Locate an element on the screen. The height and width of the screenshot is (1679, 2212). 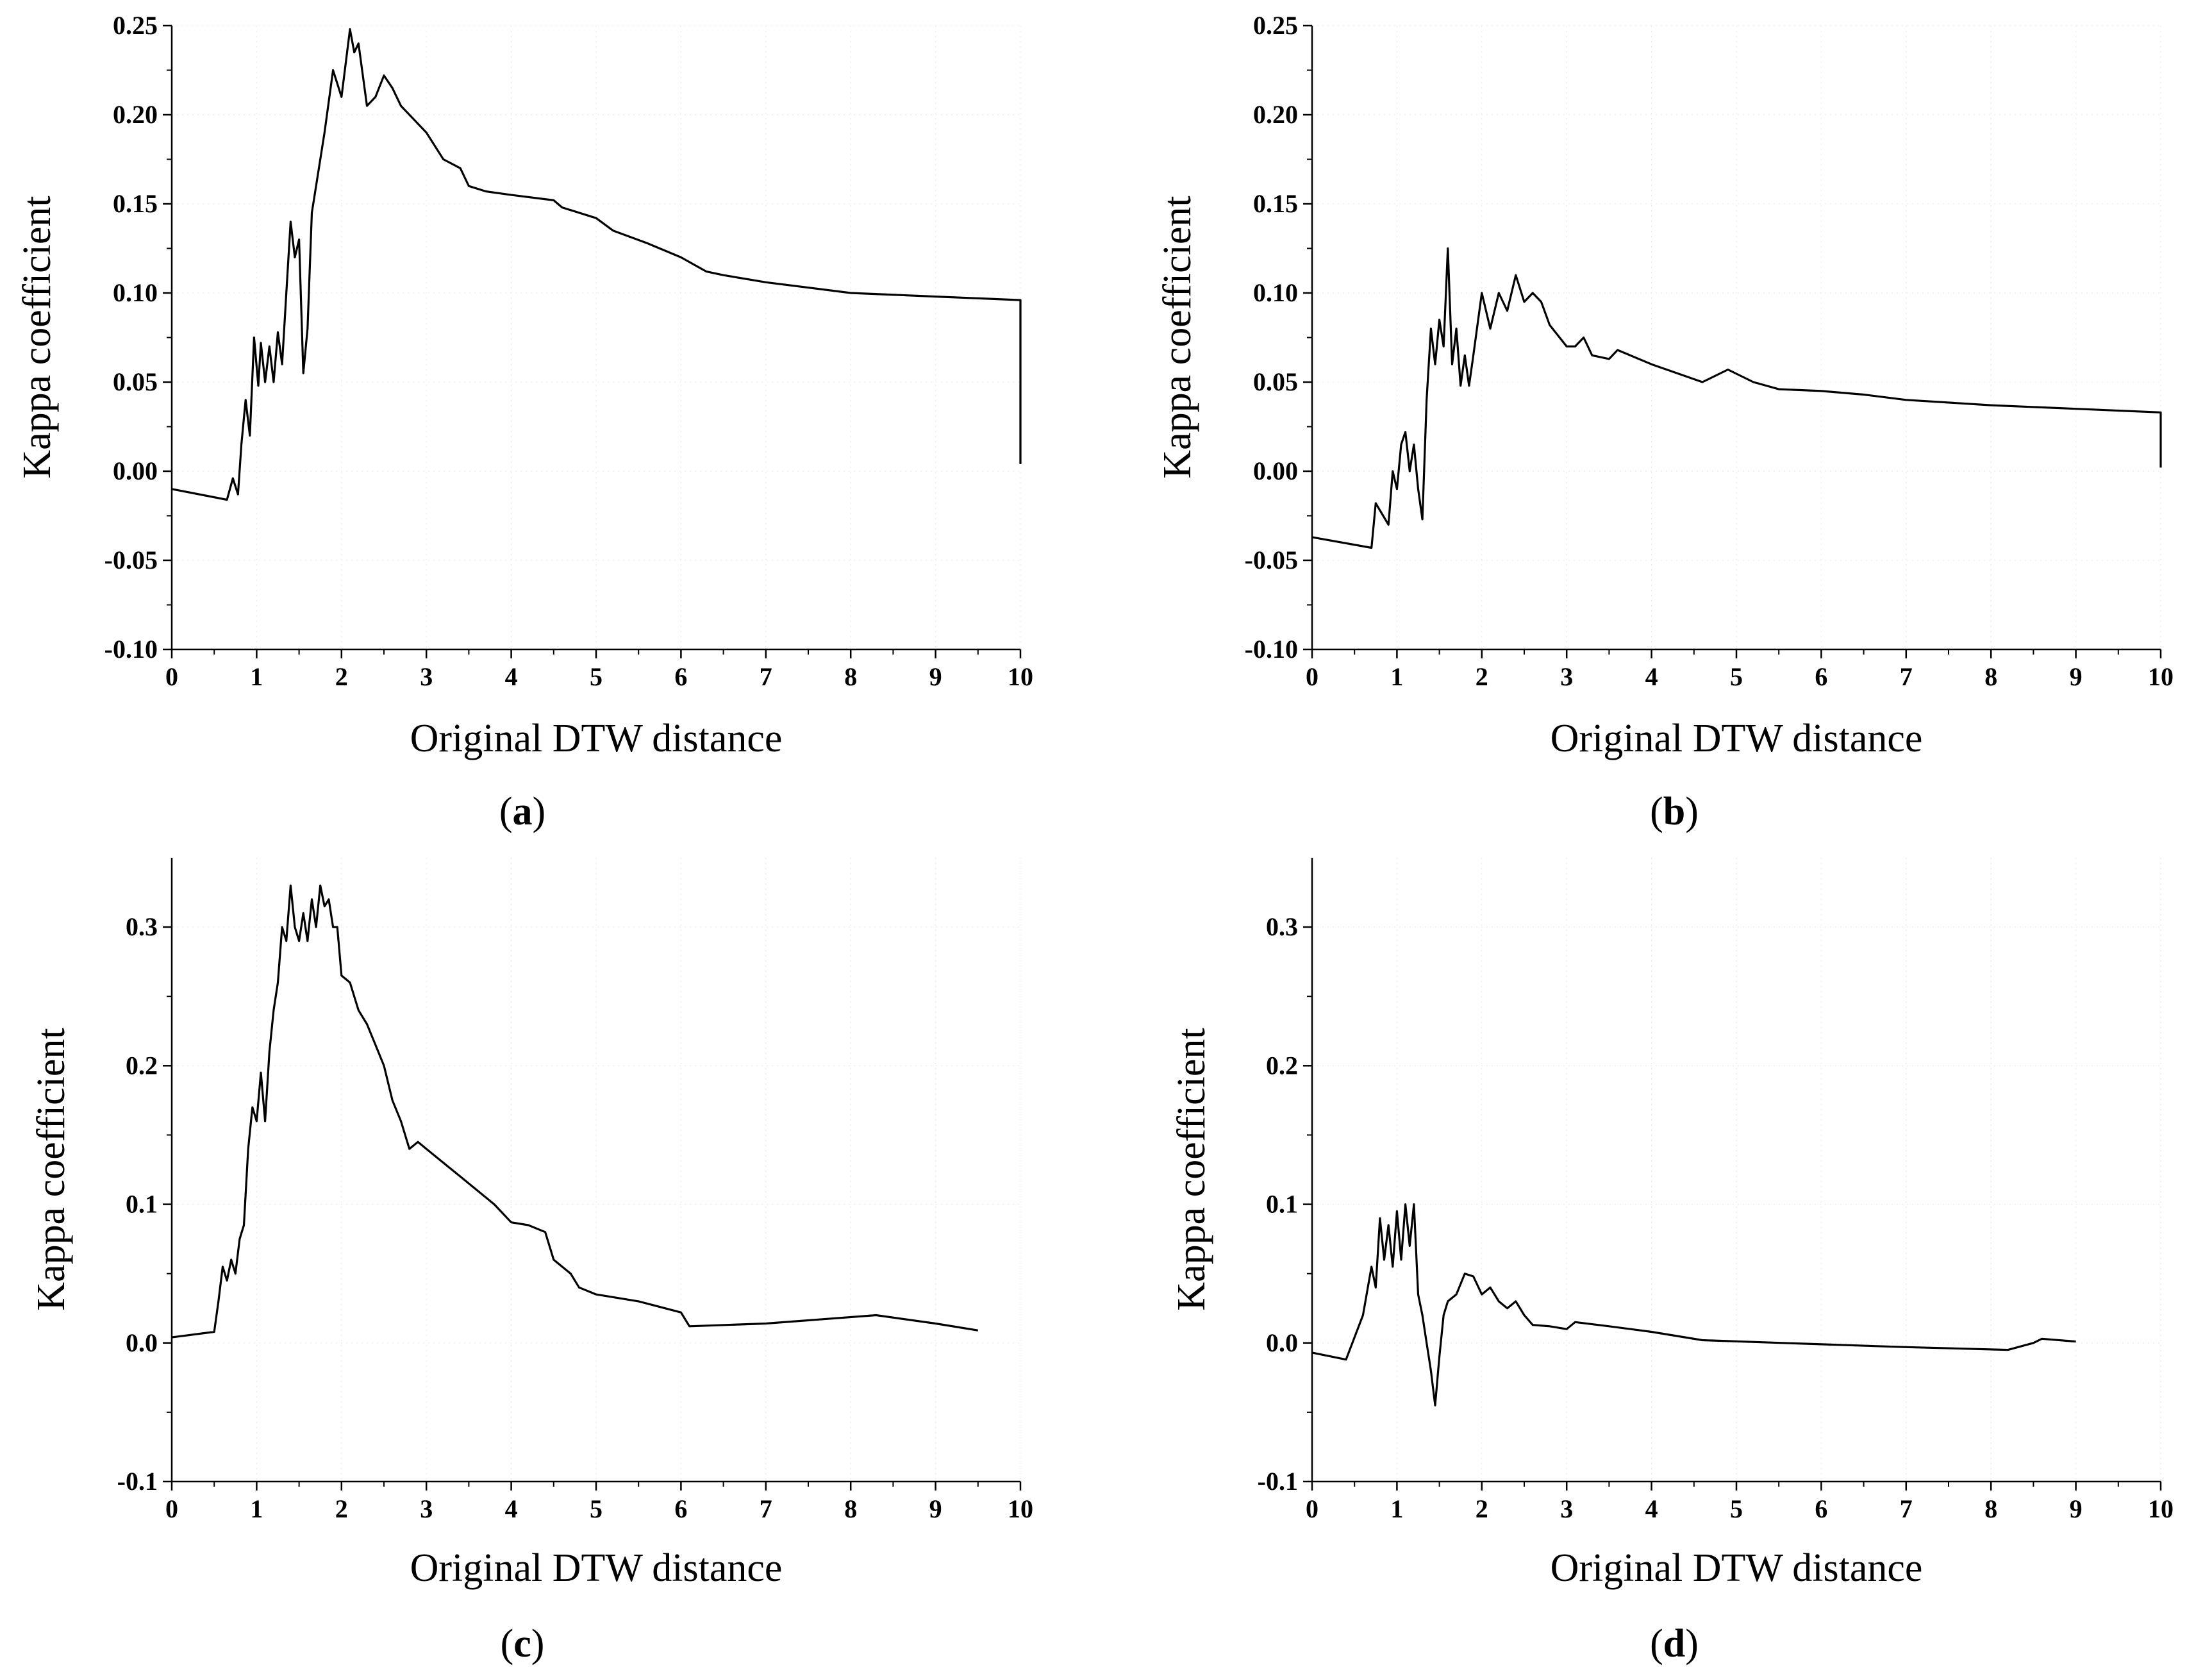
panel-label-letter: b is located at coordinates (1674, 811).